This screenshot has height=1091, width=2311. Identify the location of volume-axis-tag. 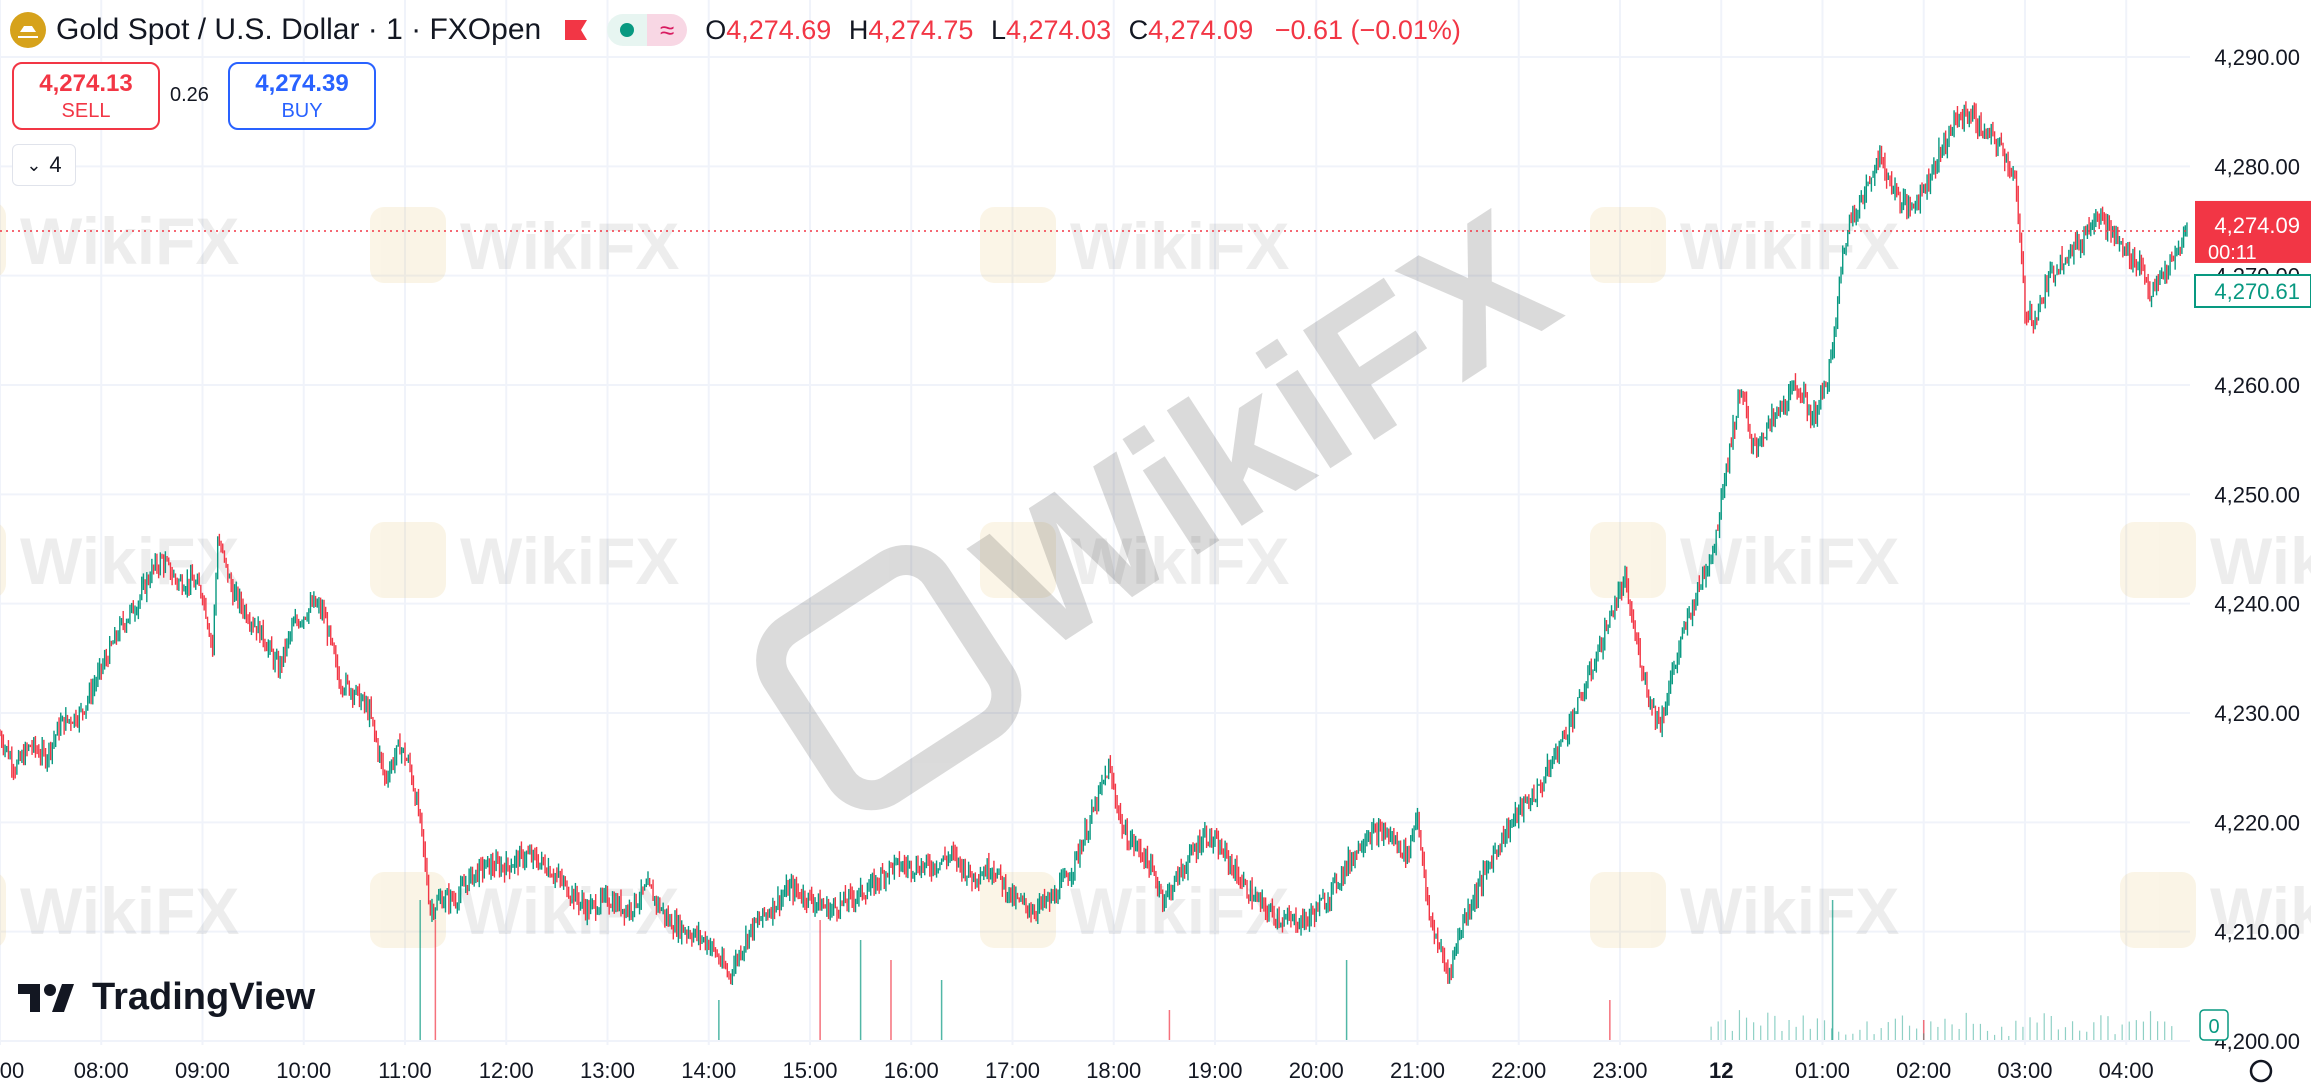
(2214, 1025).